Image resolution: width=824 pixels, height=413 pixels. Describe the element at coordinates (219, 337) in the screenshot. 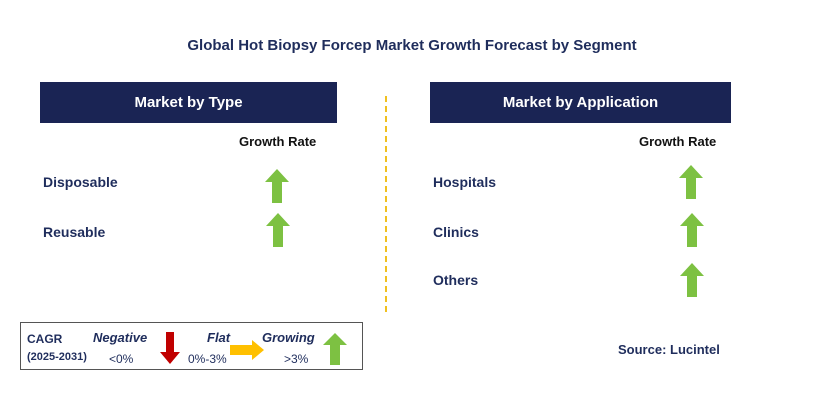

I see `legend-flat-label: Flat` at that location.